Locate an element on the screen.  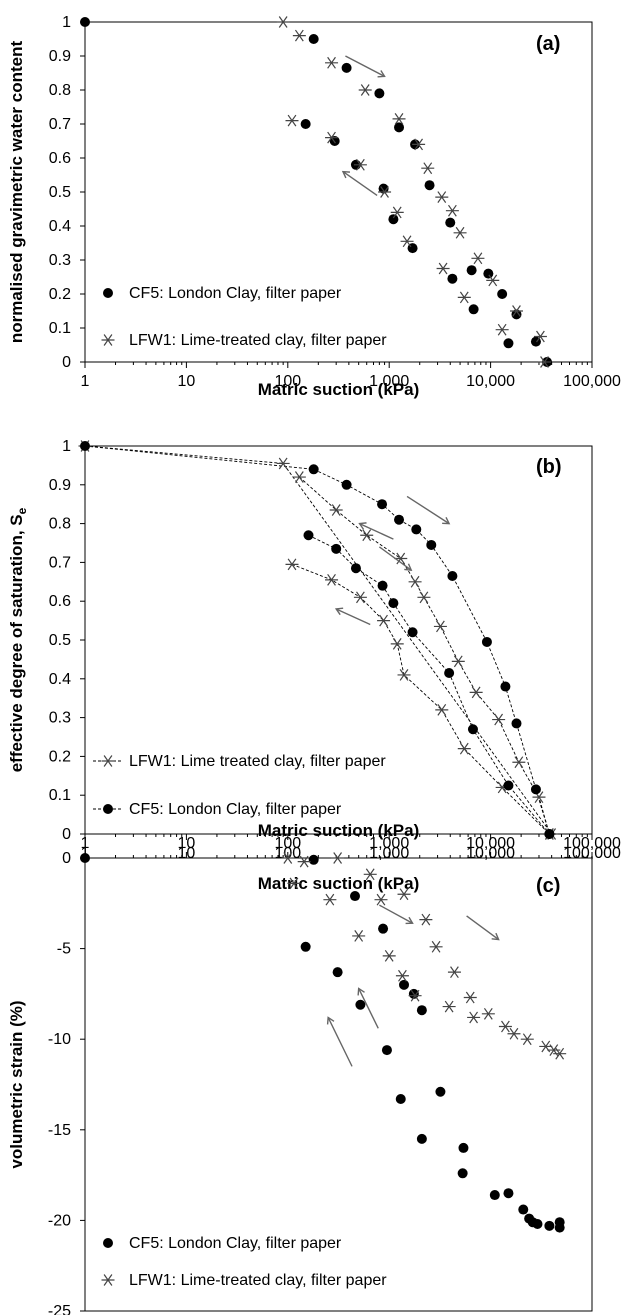
y-tick-label: 0.2 is located at coordinates (60, 294).